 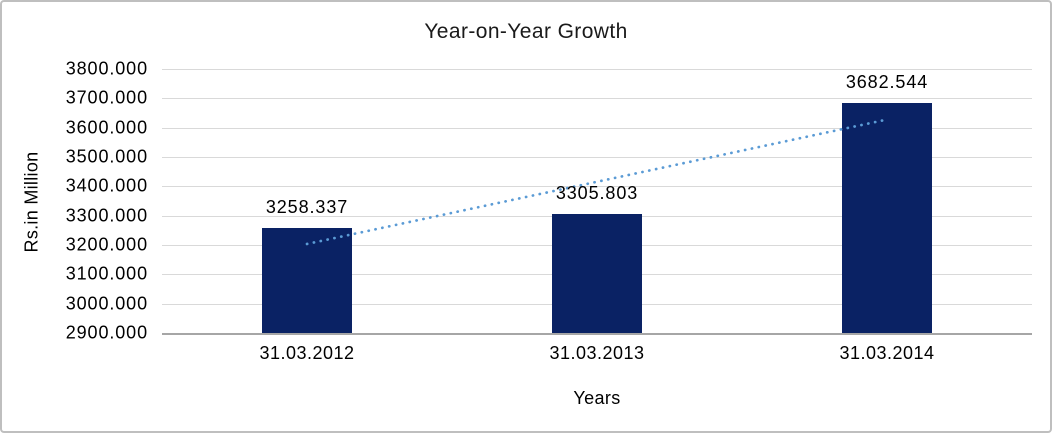 What do you see at coordinates (526, 31) in the screenshot?
I see `chart-title: Year-on-Year Growth` at bounding box center [526, 31].